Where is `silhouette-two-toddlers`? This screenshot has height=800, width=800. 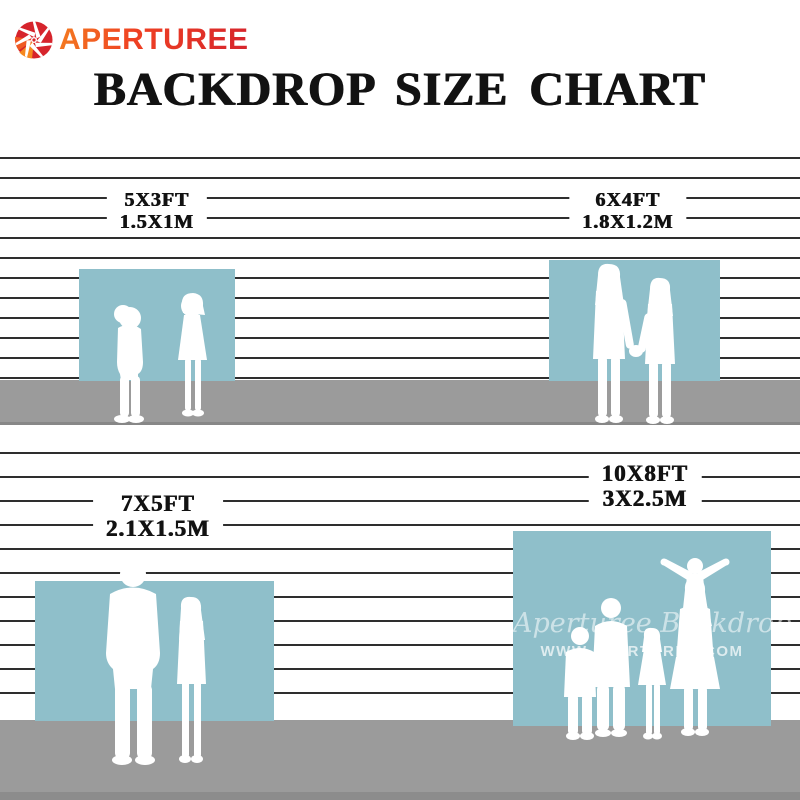 silhouette-two-toddlers is located at coordinates (160, 358).